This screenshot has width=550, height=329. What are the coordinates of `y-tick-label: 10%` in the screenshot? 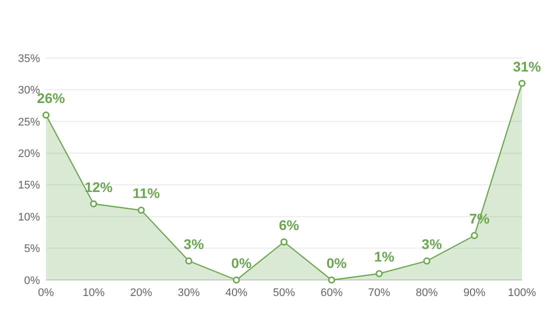 It's located at (29, 217).